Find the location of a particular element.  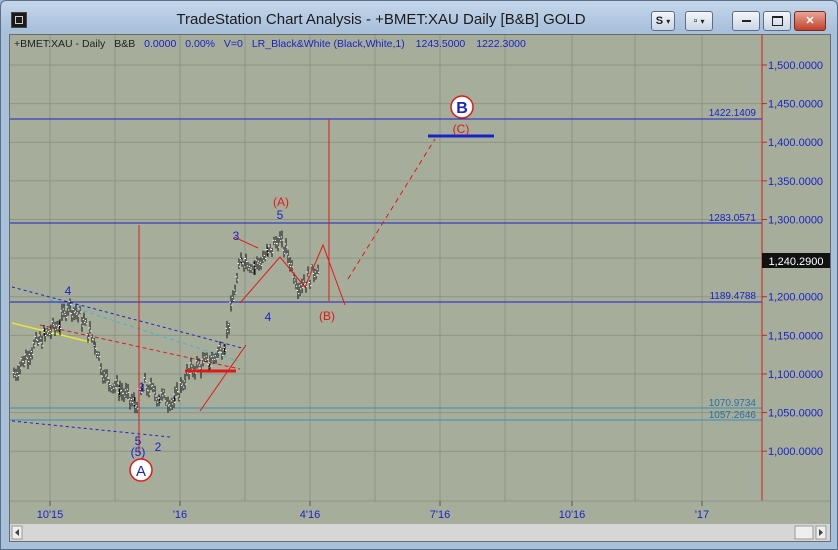

scroll-right-icon is located at coordinates (821, 532).